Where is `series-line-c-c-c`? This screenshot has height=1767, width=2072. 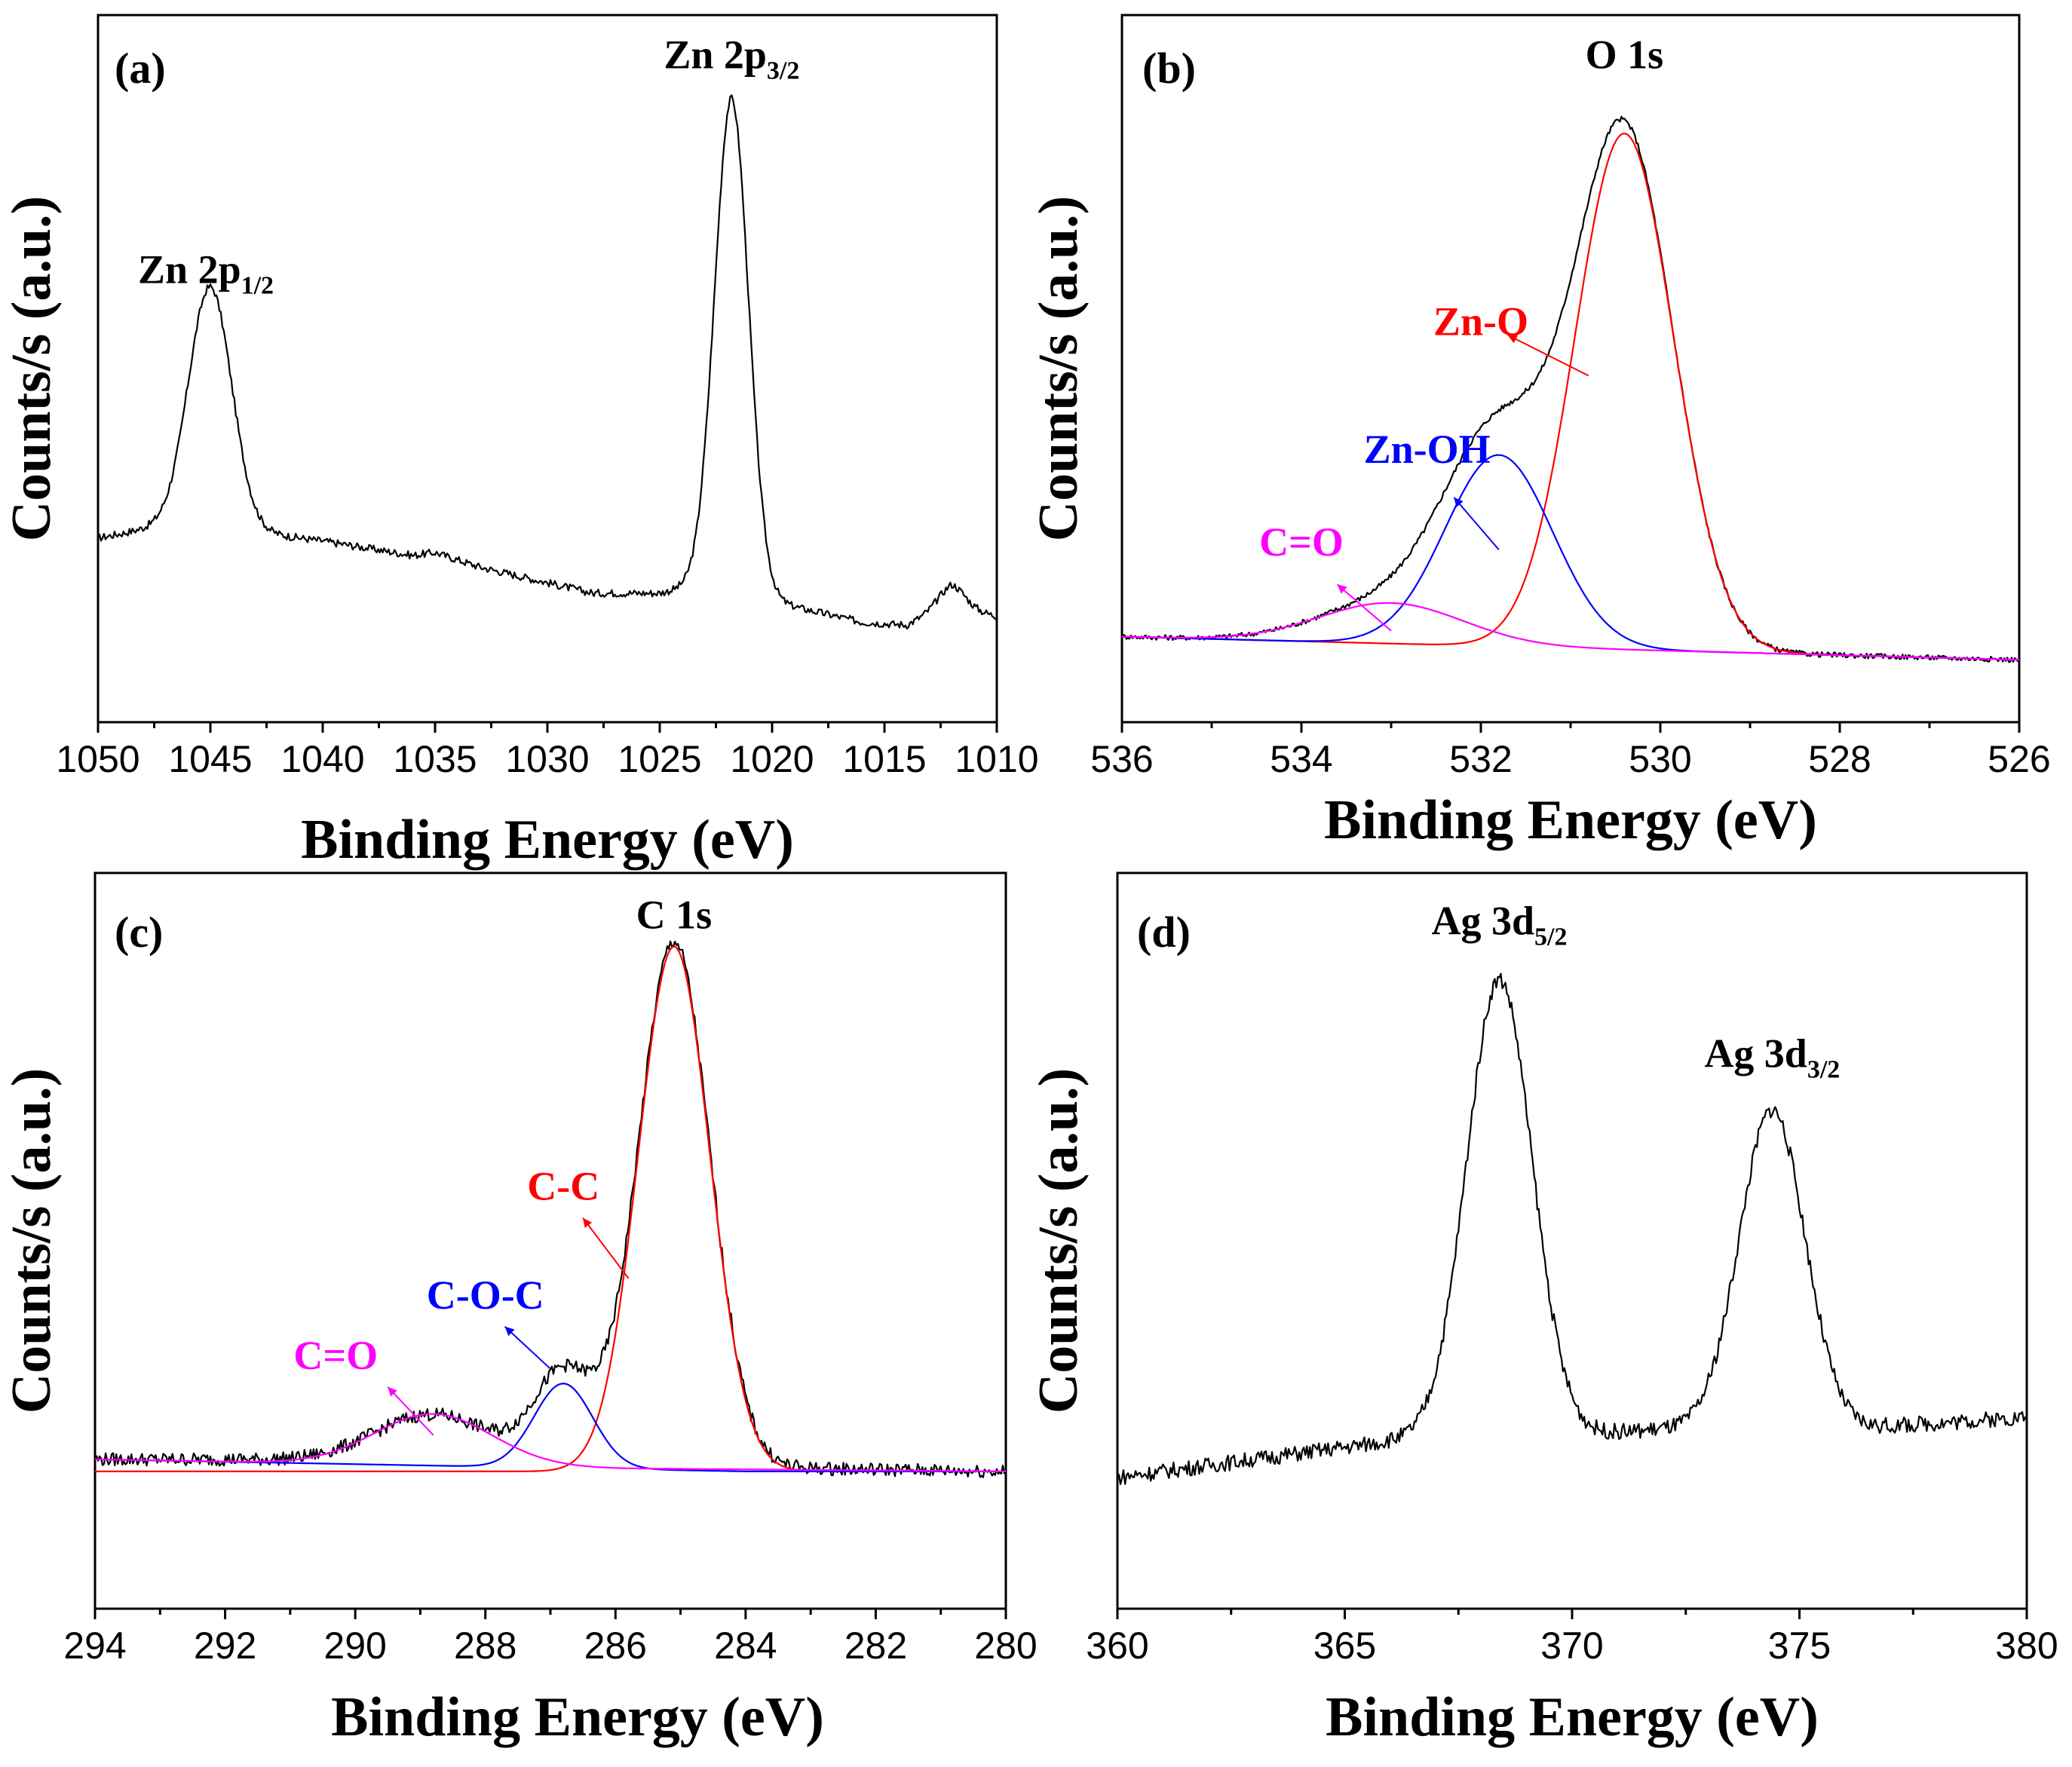
series-line-c-c-c is located at coordinates (550, 1208).